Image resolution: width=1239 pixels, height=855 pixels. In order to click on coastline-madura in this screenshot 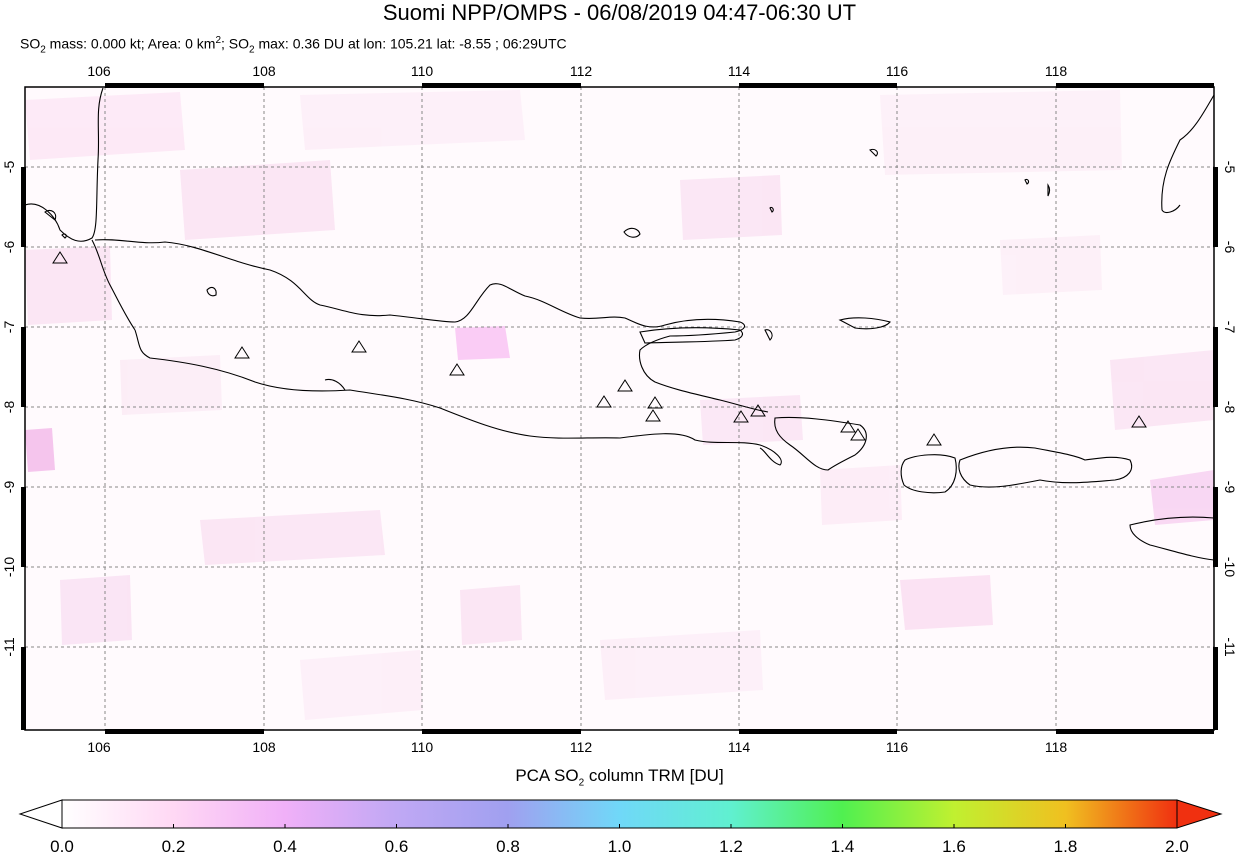, I will do `click(691, 335)`.